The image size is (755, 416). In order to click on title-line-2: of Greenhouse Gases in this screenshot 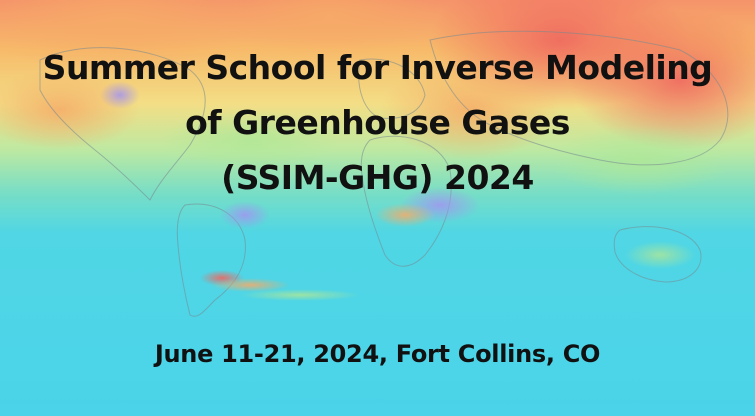, I will do `click(377, 122)`.